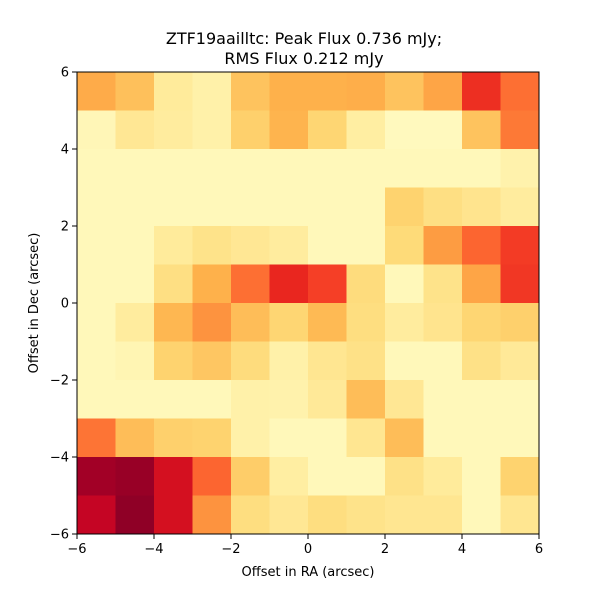  I want to click on x-tick-label: 0, so click(308, 549).